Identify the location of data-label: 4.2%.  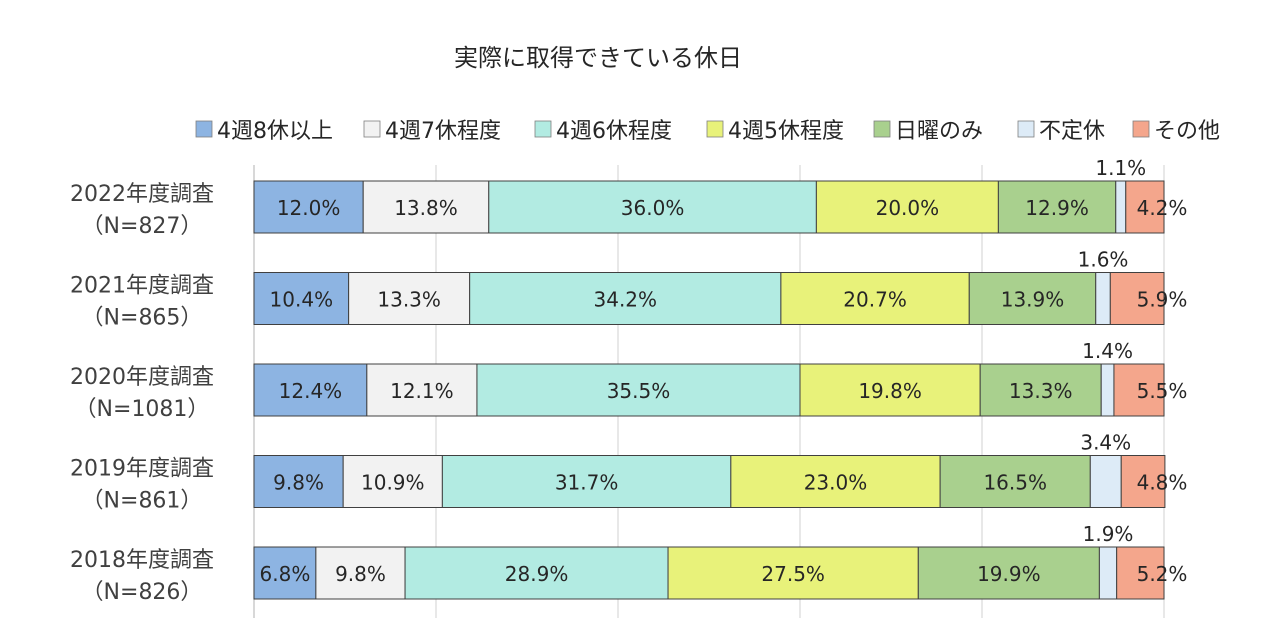
(1162, 208).